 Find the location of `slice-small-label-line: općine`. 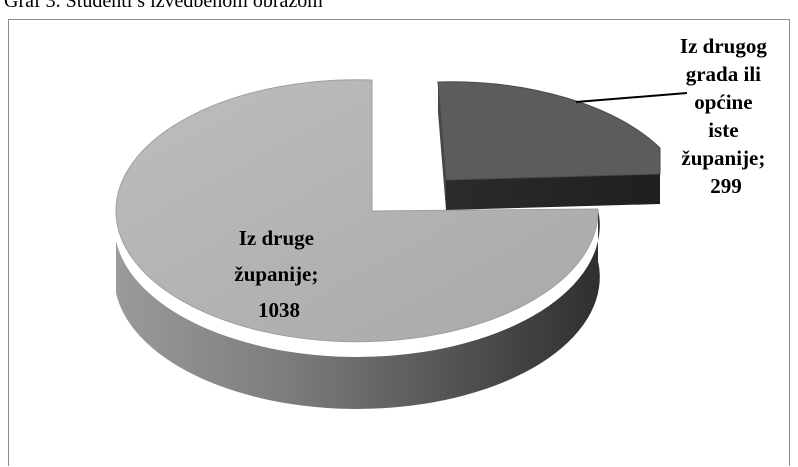

slice-small-label-line: općine is located at coordinates (723, 102).